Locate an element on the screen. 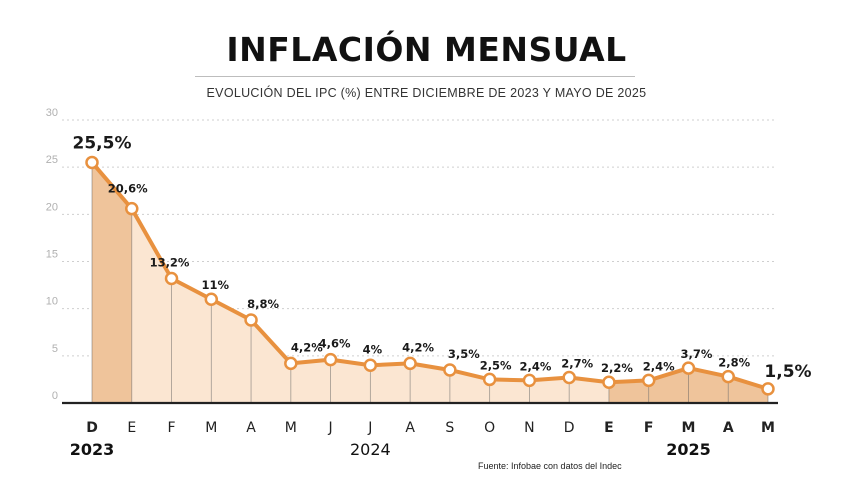 The width and height of the screenshot is (853, 488). data-label: 2,7% is located at coordinates (577, 364).